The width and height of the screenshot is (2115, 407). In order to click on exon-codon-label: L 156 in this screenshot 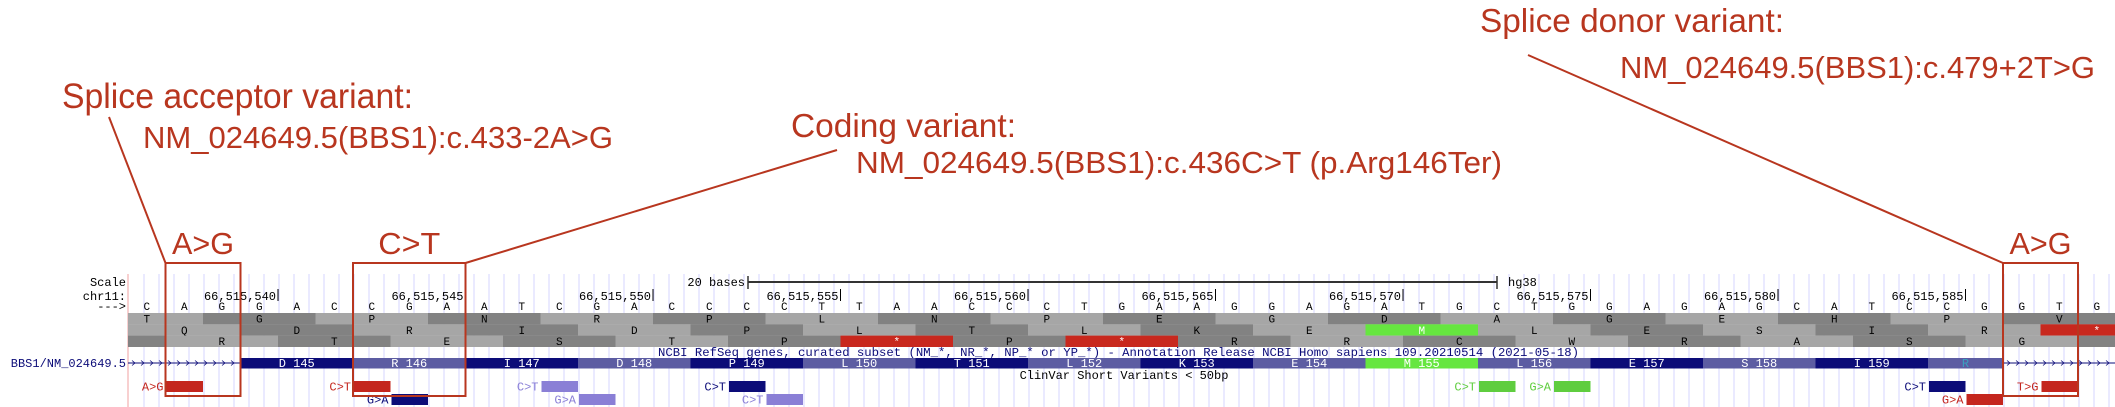, I will do `click(1534, 364)`.